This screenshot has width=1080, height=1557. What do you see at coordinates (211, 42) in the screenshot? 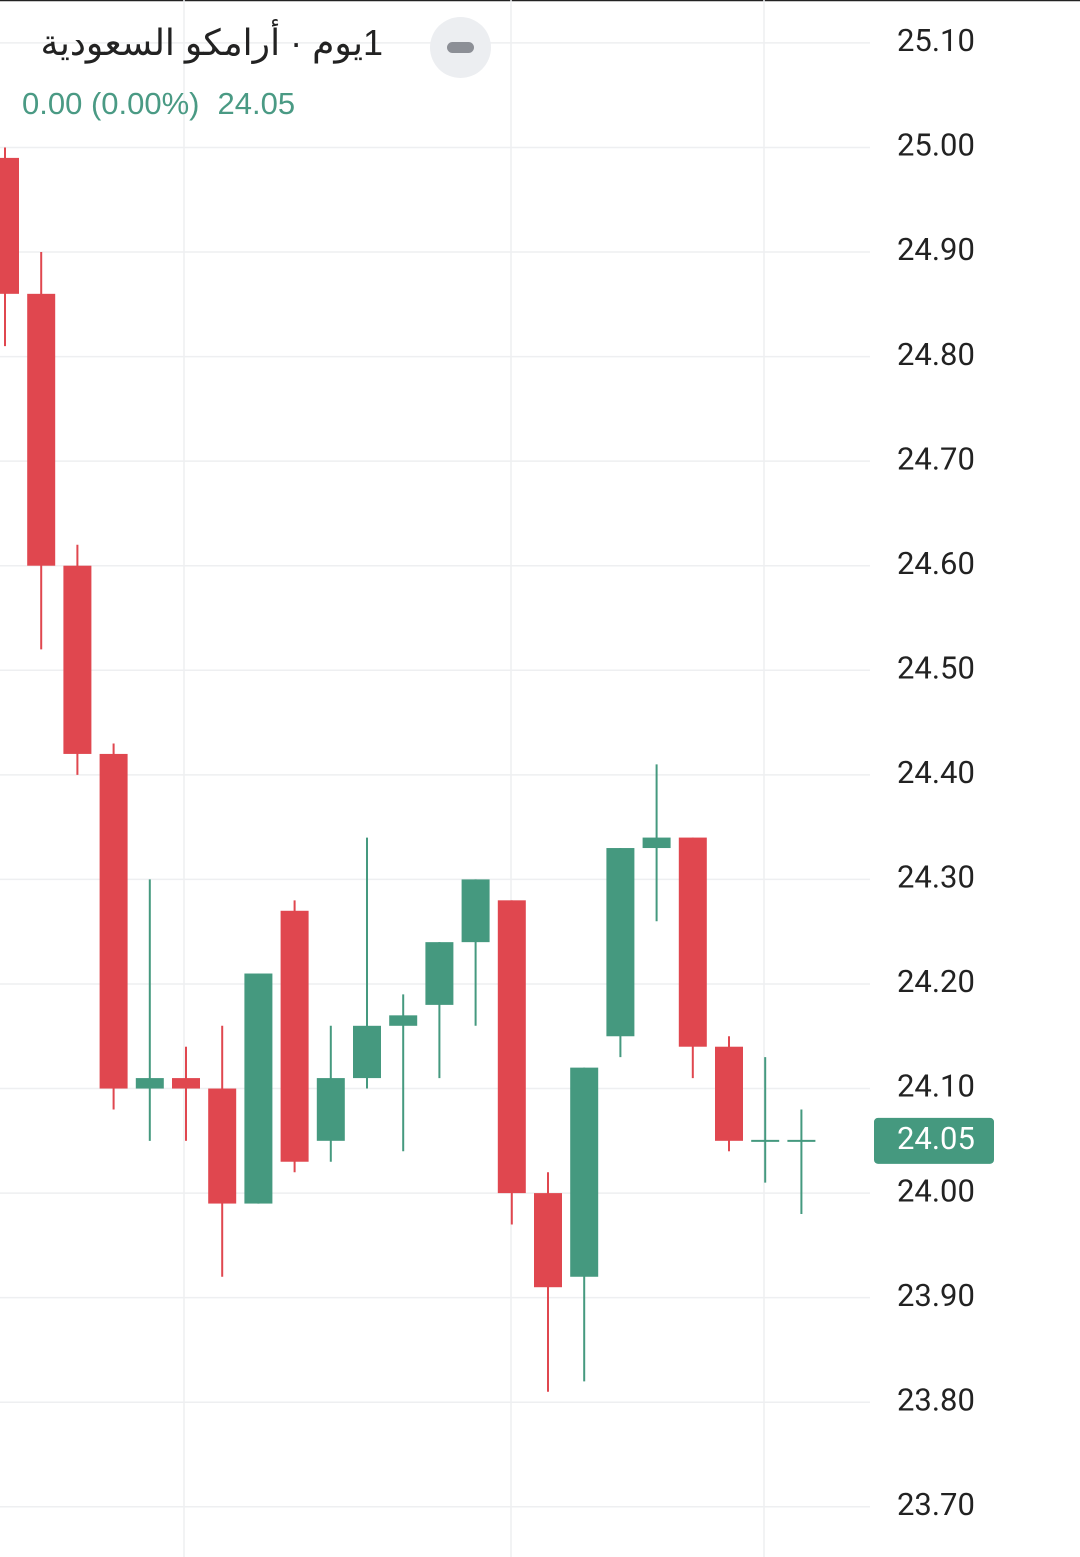
I see `chart-title: 1يوم · أرامكو السعودية` at bounding box center [211, 42].